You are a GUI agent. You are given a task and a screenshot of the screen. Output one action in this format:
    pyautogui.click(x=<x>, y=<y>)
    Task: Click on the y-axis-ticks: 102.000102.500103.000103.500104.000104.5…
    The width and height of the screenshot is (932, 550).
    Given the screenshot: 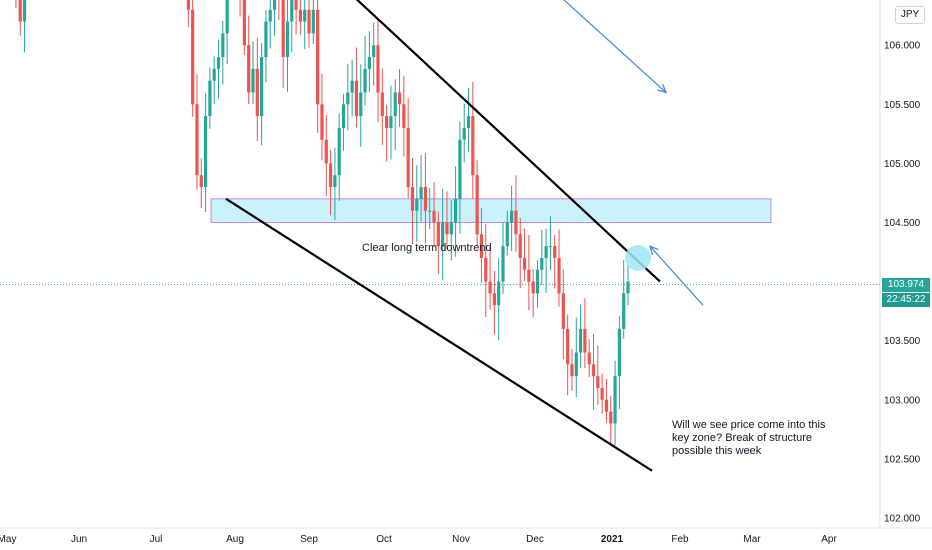 What is the action you would take?
    pyautogui.click(x=902, y=283)
    